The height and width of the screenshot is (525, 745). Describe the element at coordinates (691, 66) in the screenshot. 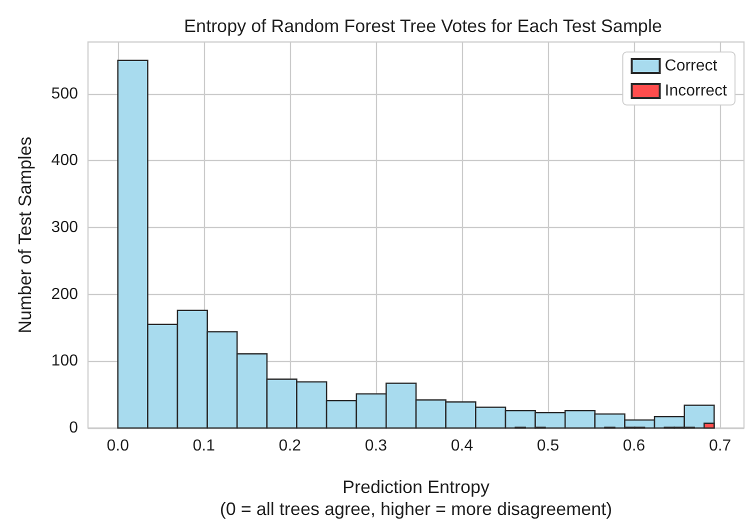

I see `legend-label: Correct` at that location.